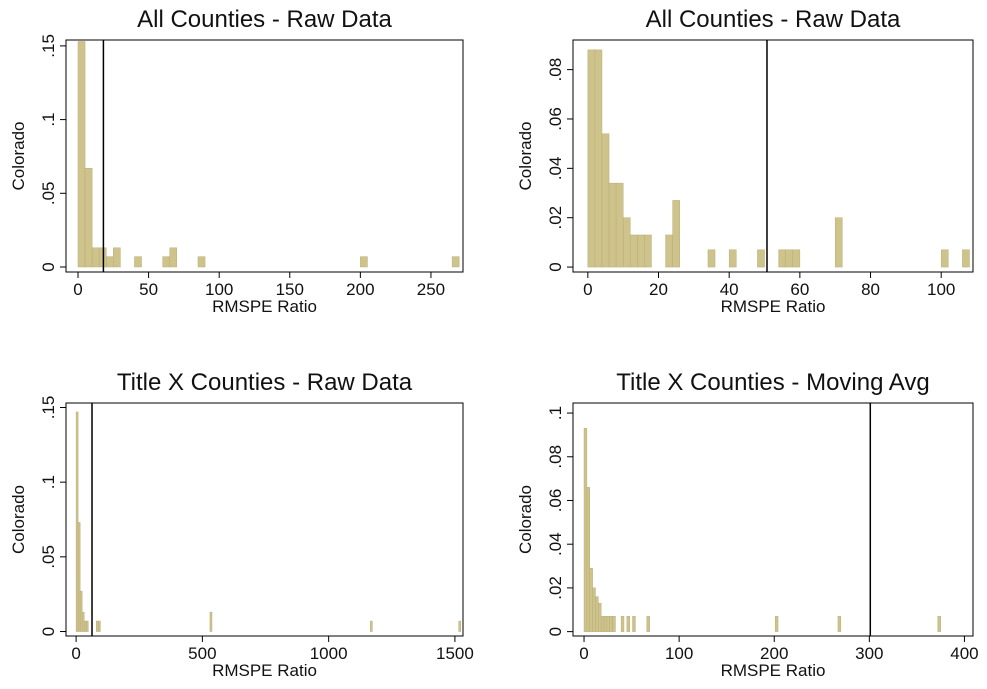 The image size is (987, 689). What do you see at coordinates (658, 289) in the screenshot?
I see `x-tick-label: 20` at bounding box center [658, 289].